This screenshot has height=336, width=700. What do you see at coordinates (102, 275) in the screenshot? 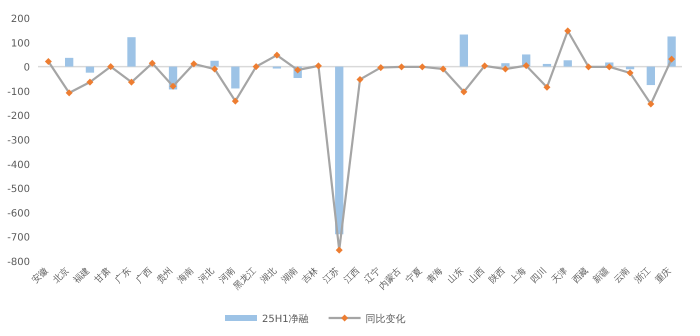
I see `x-tick-label: 甘肃` at bounding box center [102, 275].